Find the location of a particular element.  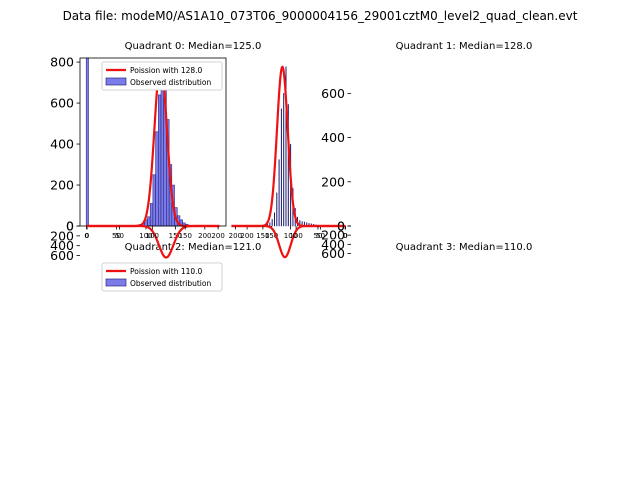

subplot-title: Quadrant 2: Median=121.0 is located at coordinates (193, 247).